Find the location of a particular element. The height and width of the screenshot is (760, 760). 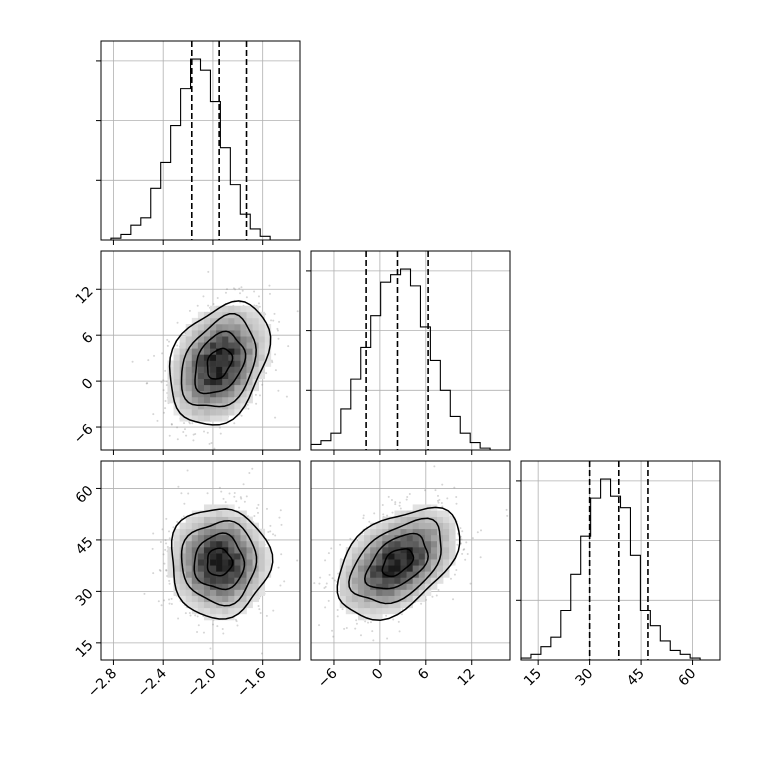

y-tick-label: 60 is located at coordinates (85, 495).